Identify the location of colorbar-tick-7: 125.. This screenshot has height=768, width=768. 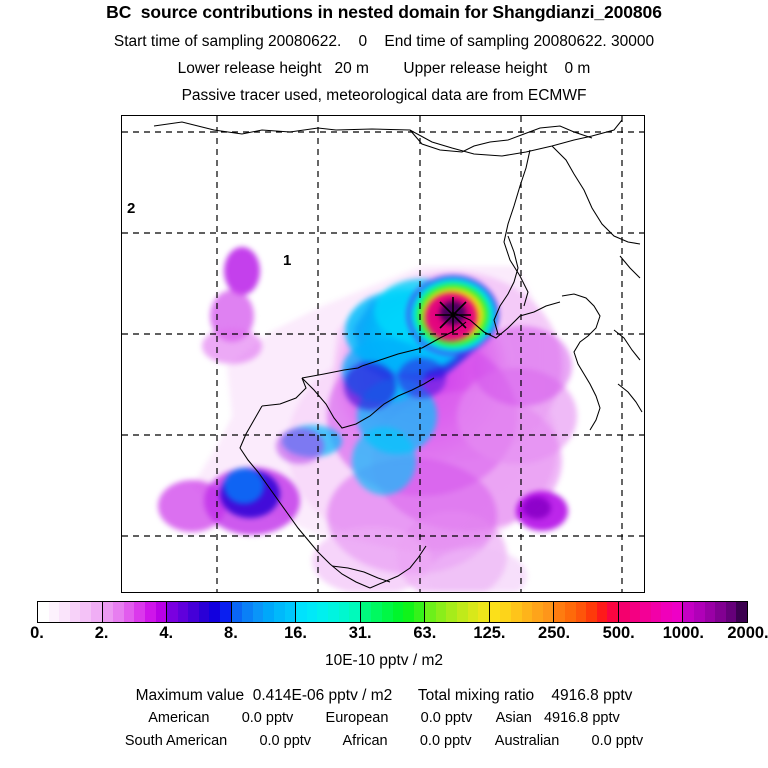
(489, 633).